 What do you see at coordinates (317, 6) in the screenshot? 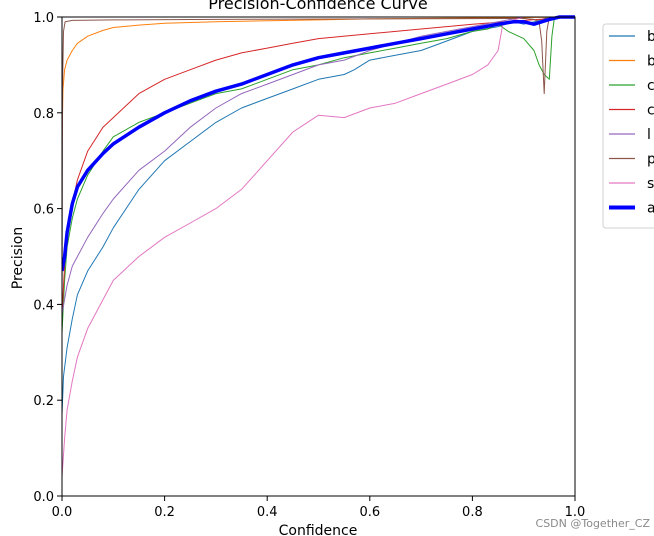
I see `chart-title: Precision-Confidence Curve` at bounding box center [317, 6].